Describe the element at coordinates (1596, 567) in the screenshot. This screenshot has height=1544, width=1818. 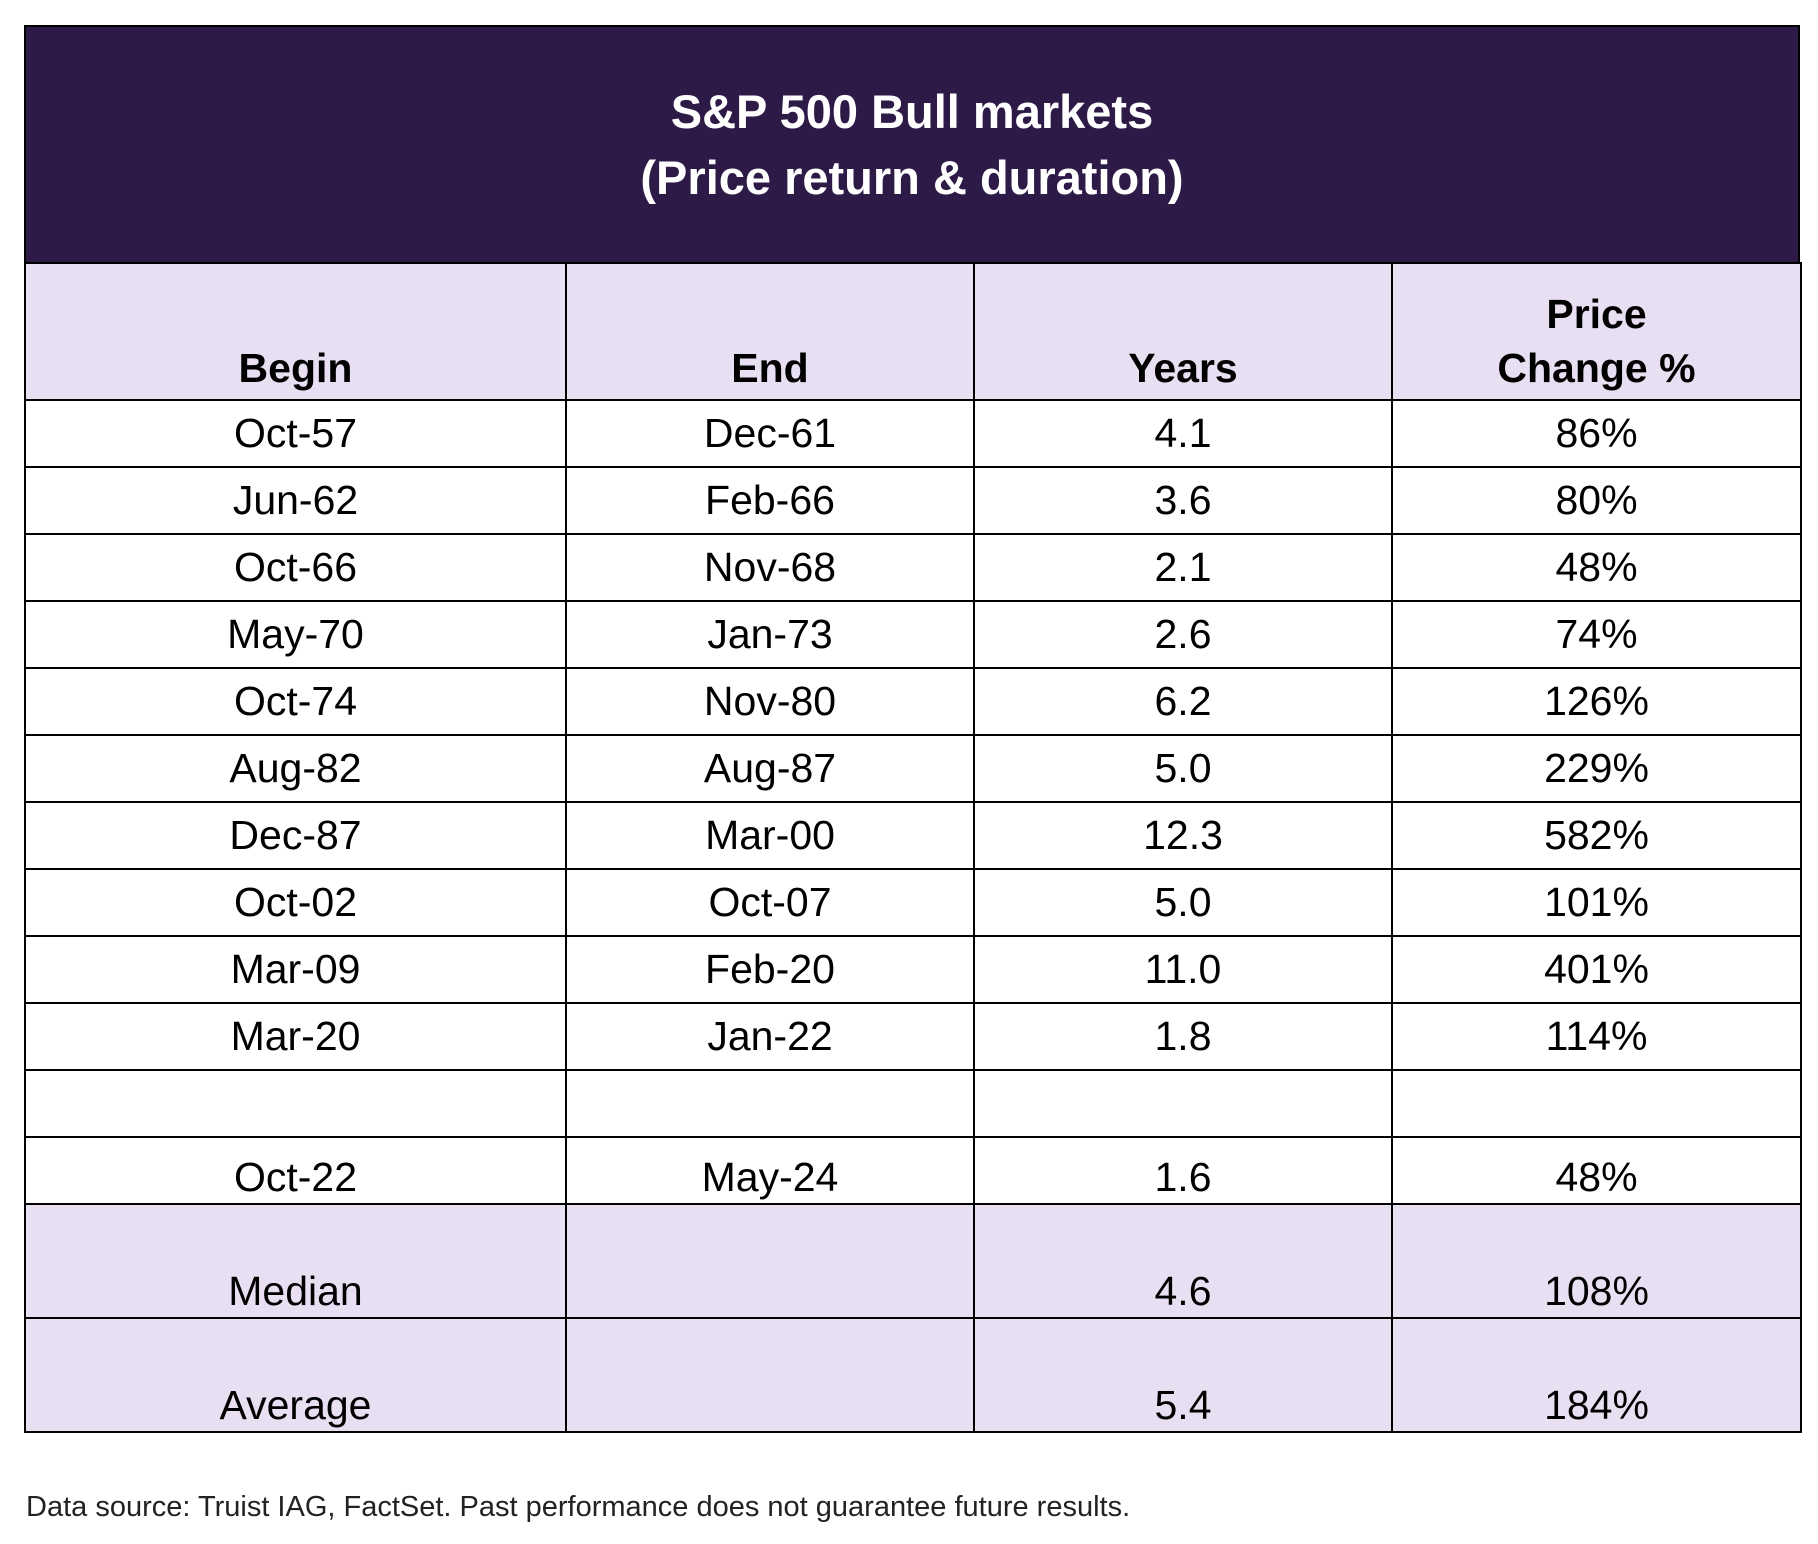
I see `cell-change: 48%` at that location.